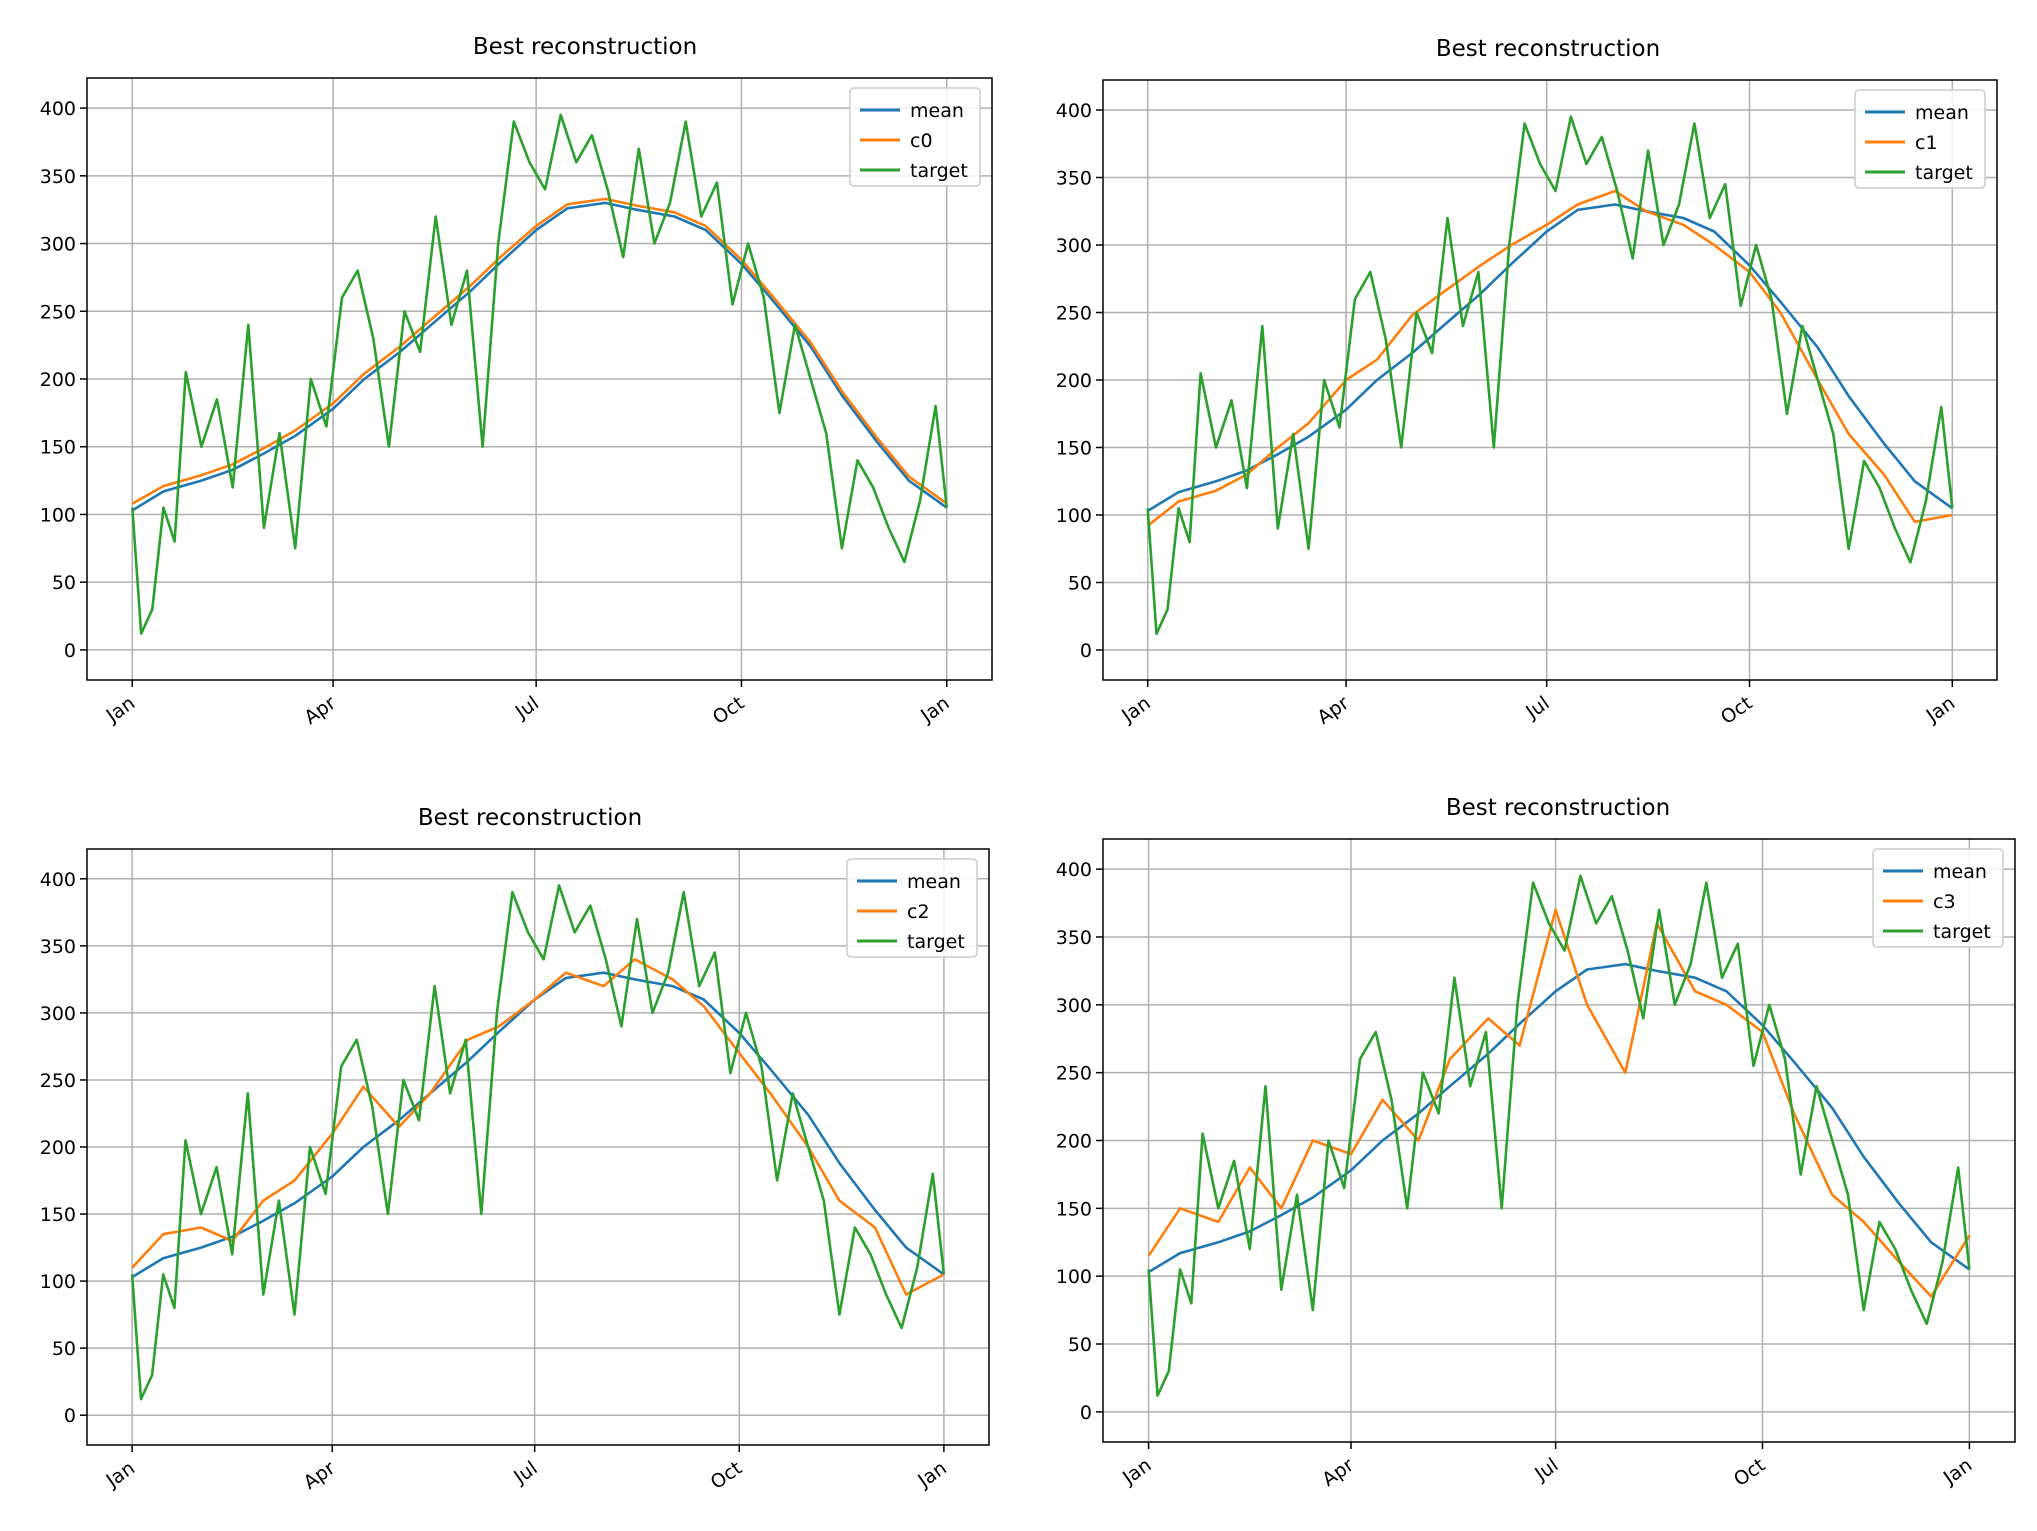 This screenshot has width=2037, height=1531. I want to click on legend: mean c2 target, so click(912, 908).